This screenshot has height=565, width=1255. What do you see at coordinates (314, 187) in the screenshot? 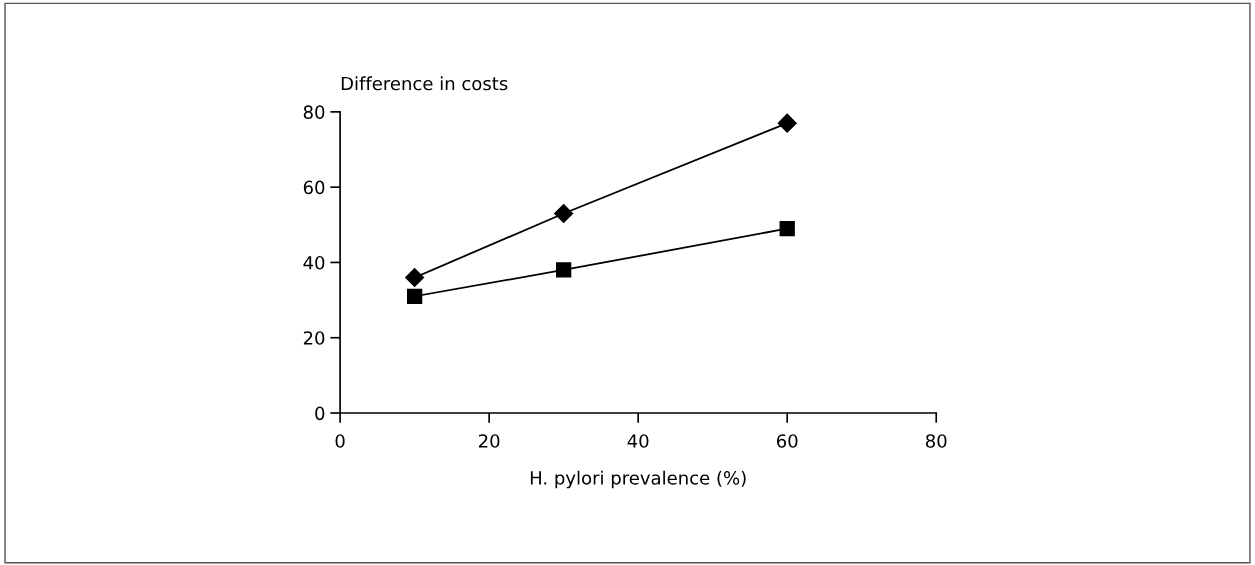
I see `y-tick-label: 60` at bounding box center [314, 187].